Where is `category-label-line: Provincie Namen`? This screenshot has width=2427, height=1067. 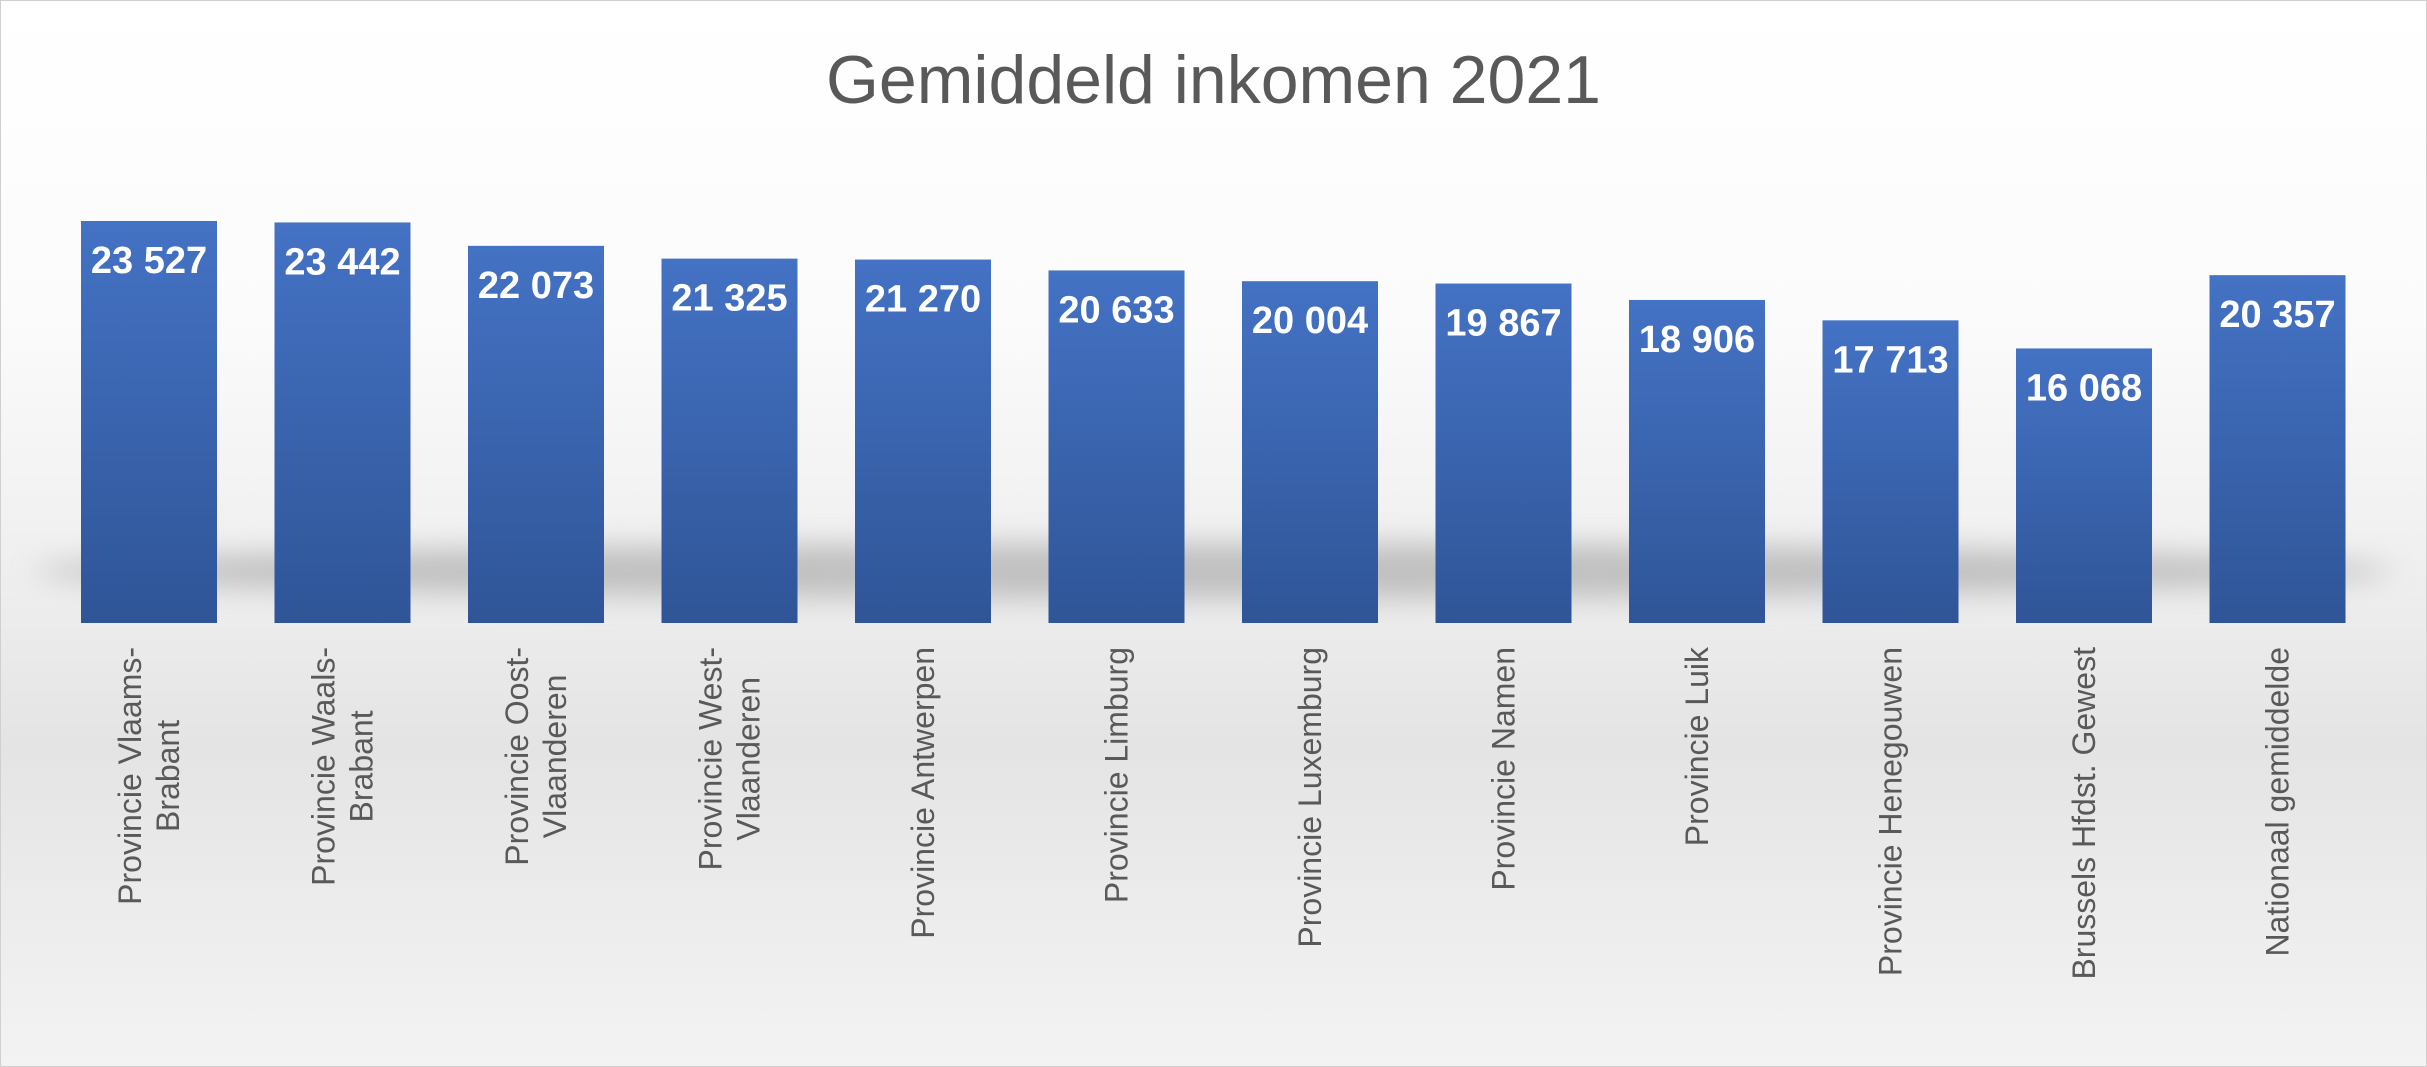 category-label-line: Provincie Namen is located at coordinates (1504, 769).